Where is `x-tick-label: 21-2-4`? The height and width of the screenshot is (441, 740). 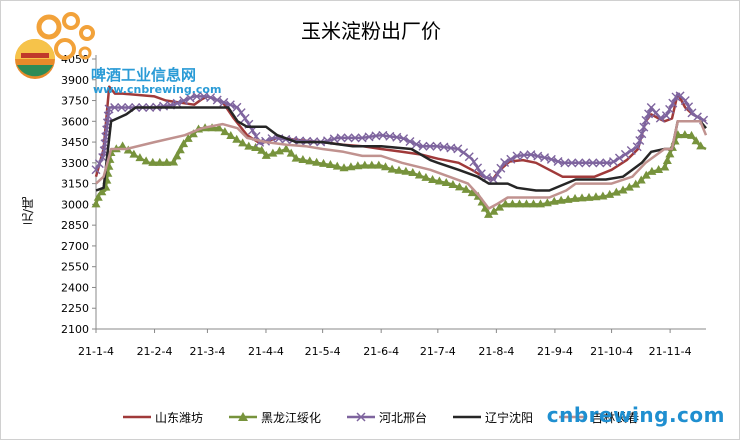
x-tick-label: 21-2-4 is located at coordinates (155, 351).